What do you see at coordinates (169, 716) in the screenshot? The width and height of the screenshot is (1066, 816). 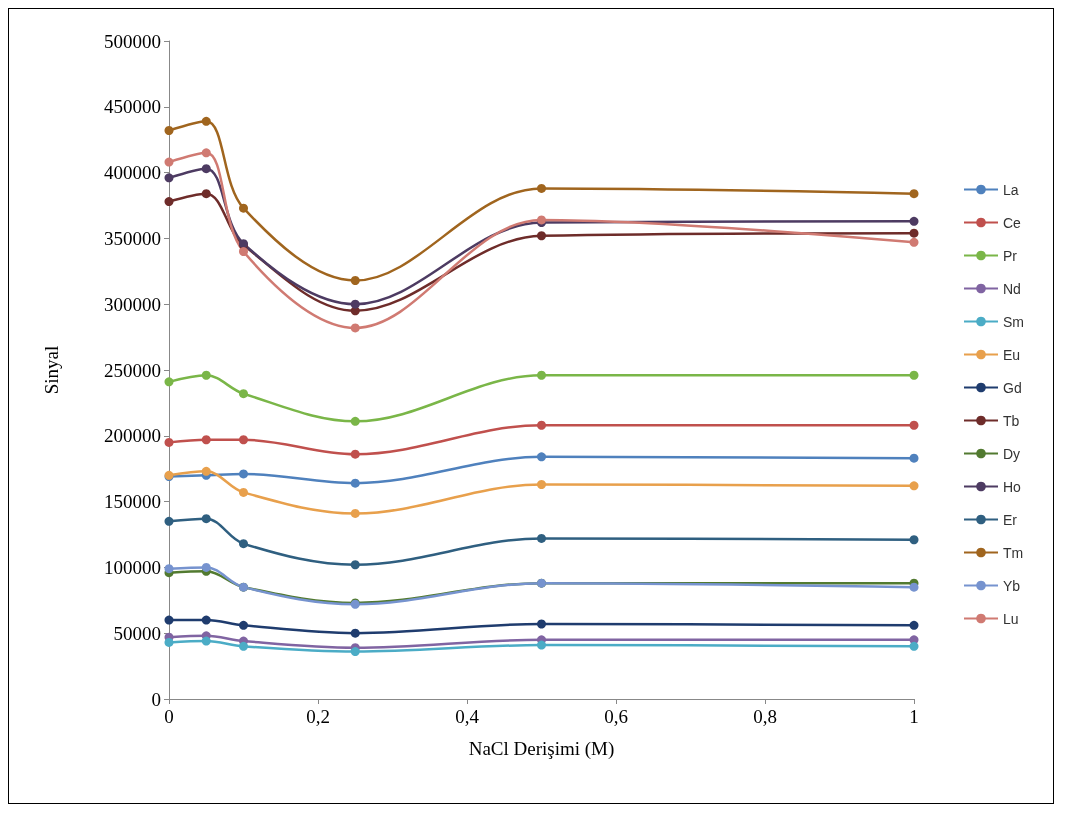 I see `x-tick-label: 0` at bounding box center [169, 716].